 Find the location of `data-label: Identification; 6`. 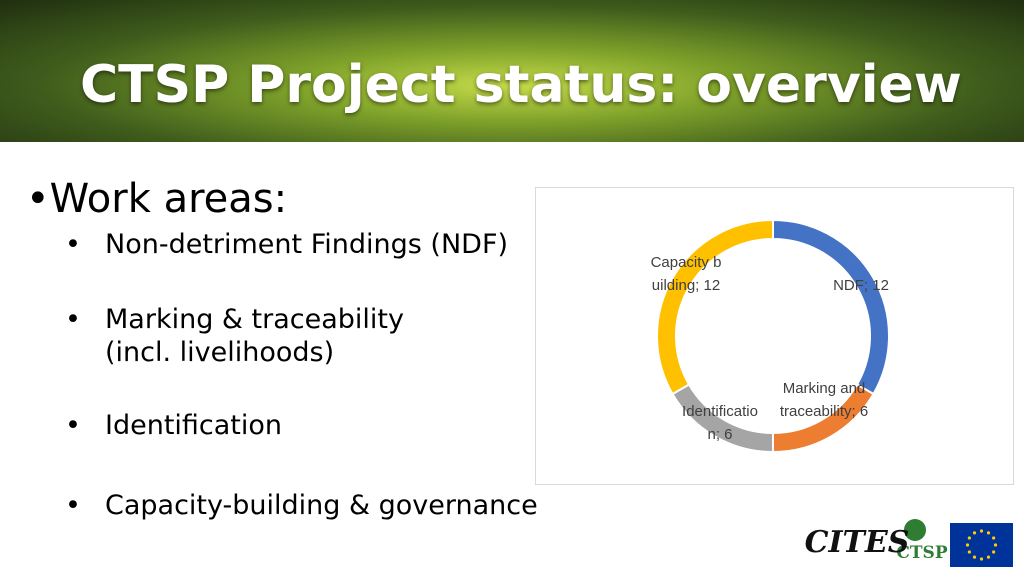

data-label: Identification; 6 is located at coordinates (720, 423).